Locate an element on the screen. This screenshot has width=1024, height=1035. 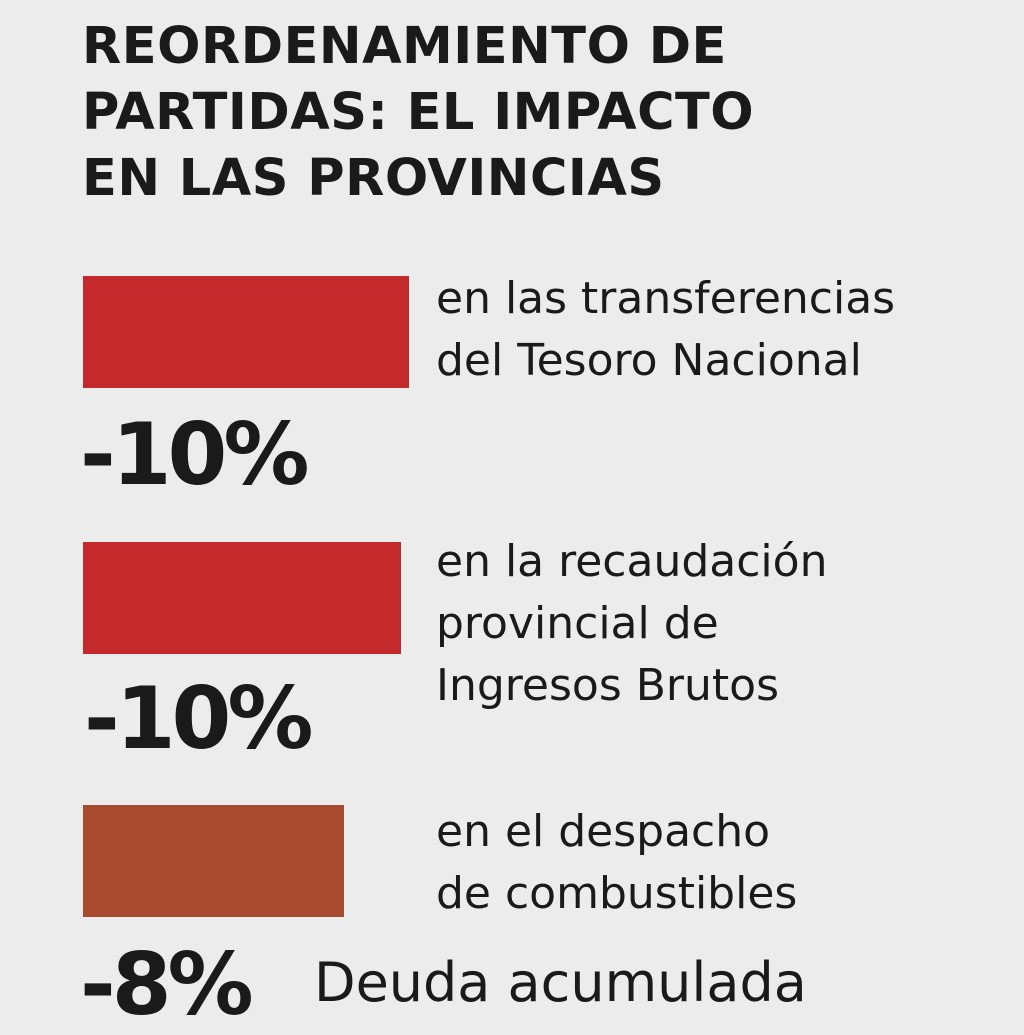
label-combustibles-line-1: en el despacho is located at coordinates (603, 831).